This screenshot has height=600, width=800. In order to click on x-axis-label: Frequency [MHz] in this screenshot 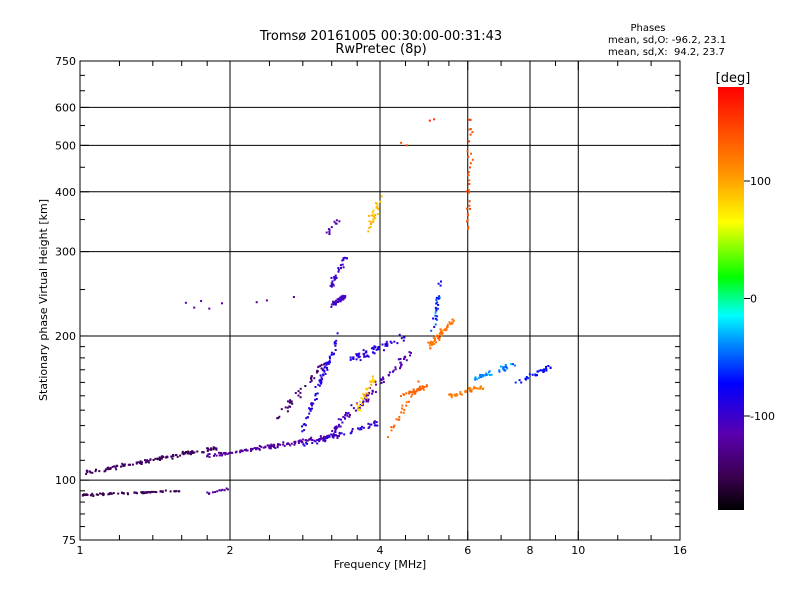, I will do `click(380, 564)`.